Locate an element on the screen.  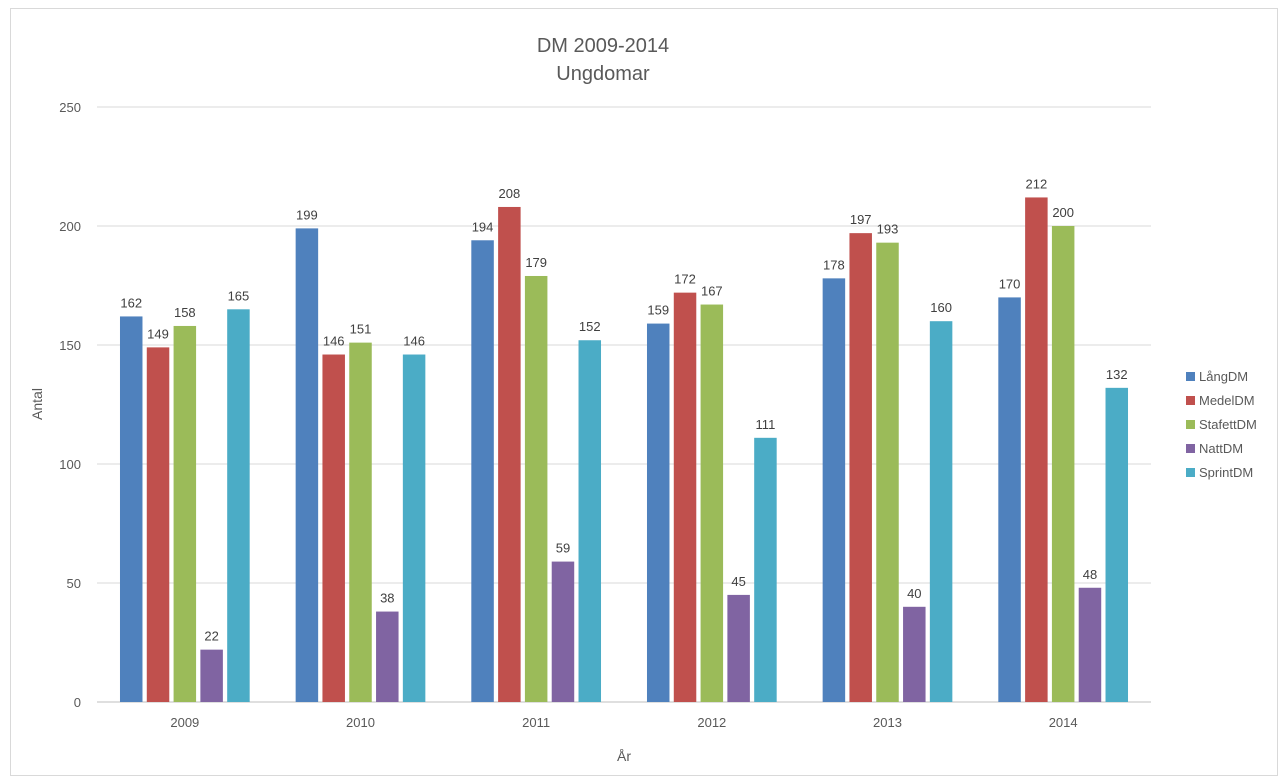
data-label: 159 is located at coordinates (658, 310).